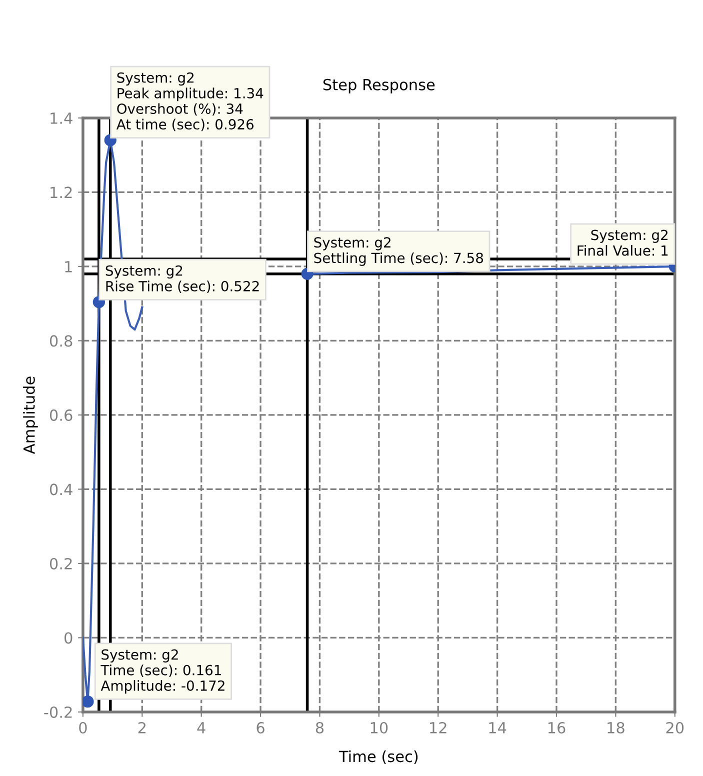  Describe the element at coordinates (260, 728) in the screenshot. I see `x-tick-label: 6` at that location.